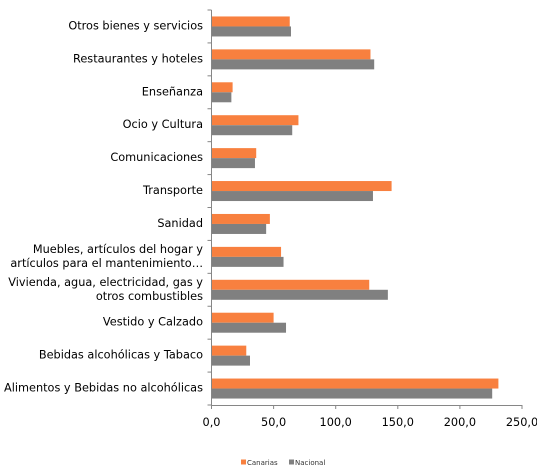 The width and height of the screenshot is (537, 471). I want to click on category-label: Otros bienes y servicios, so click(135, 25).